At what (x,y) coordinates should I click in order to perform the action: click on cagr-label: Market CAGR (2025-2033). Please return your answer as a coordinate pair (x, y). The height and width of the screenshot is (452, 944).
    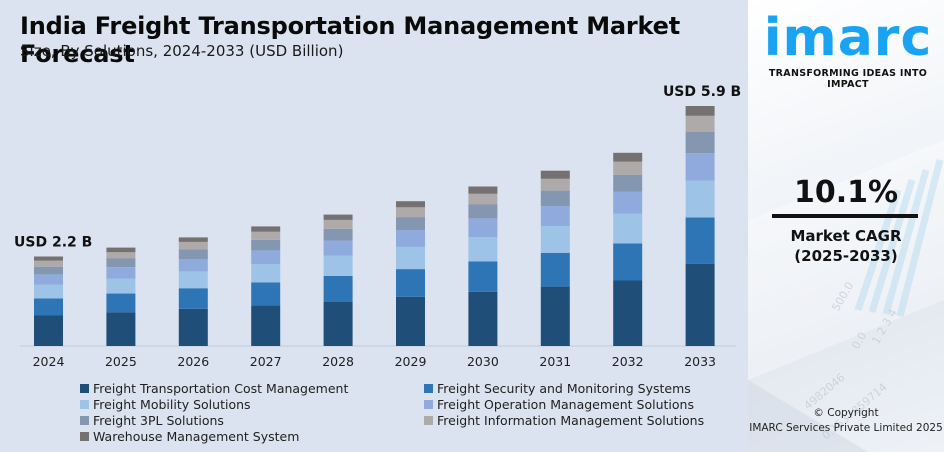
    Looking at the image, I should click on (846, 246).